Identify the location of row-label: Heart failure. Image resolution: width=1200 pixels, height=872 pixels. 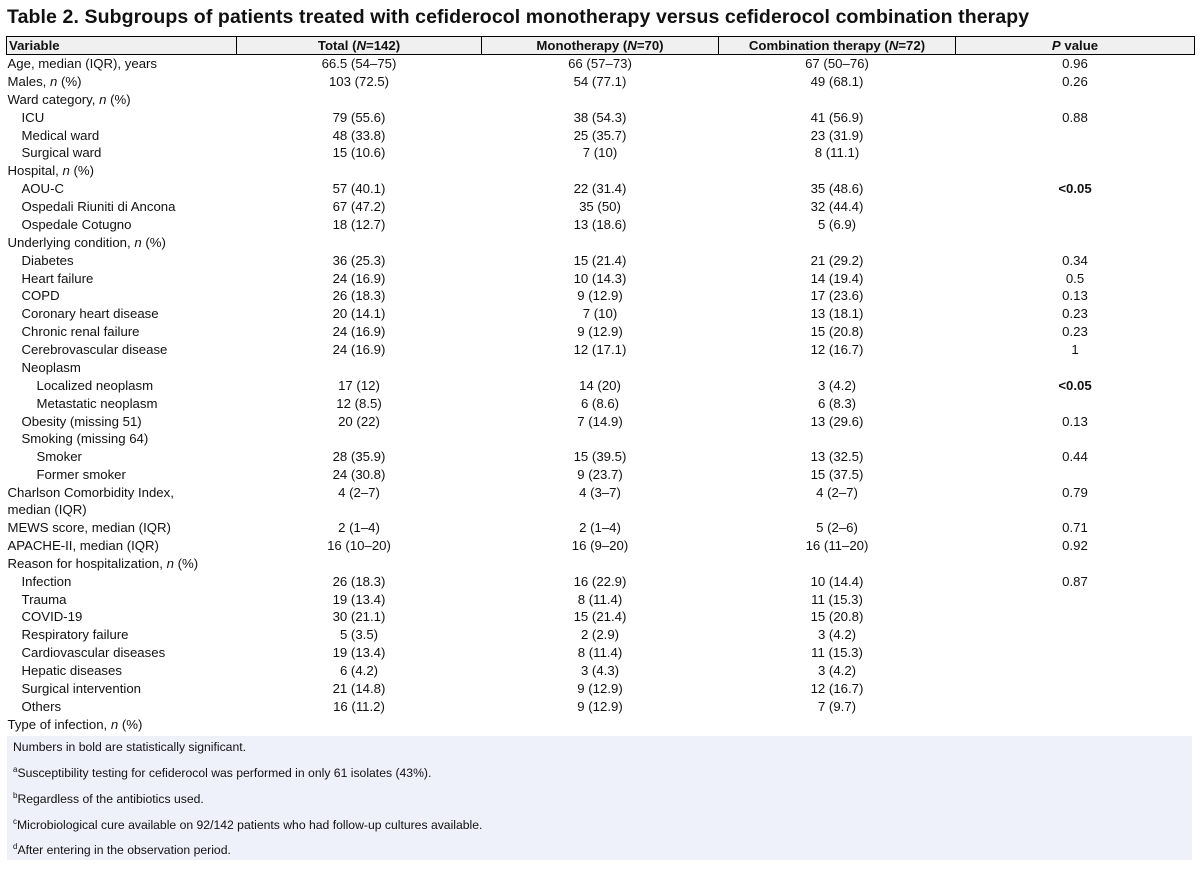
(57, 278).